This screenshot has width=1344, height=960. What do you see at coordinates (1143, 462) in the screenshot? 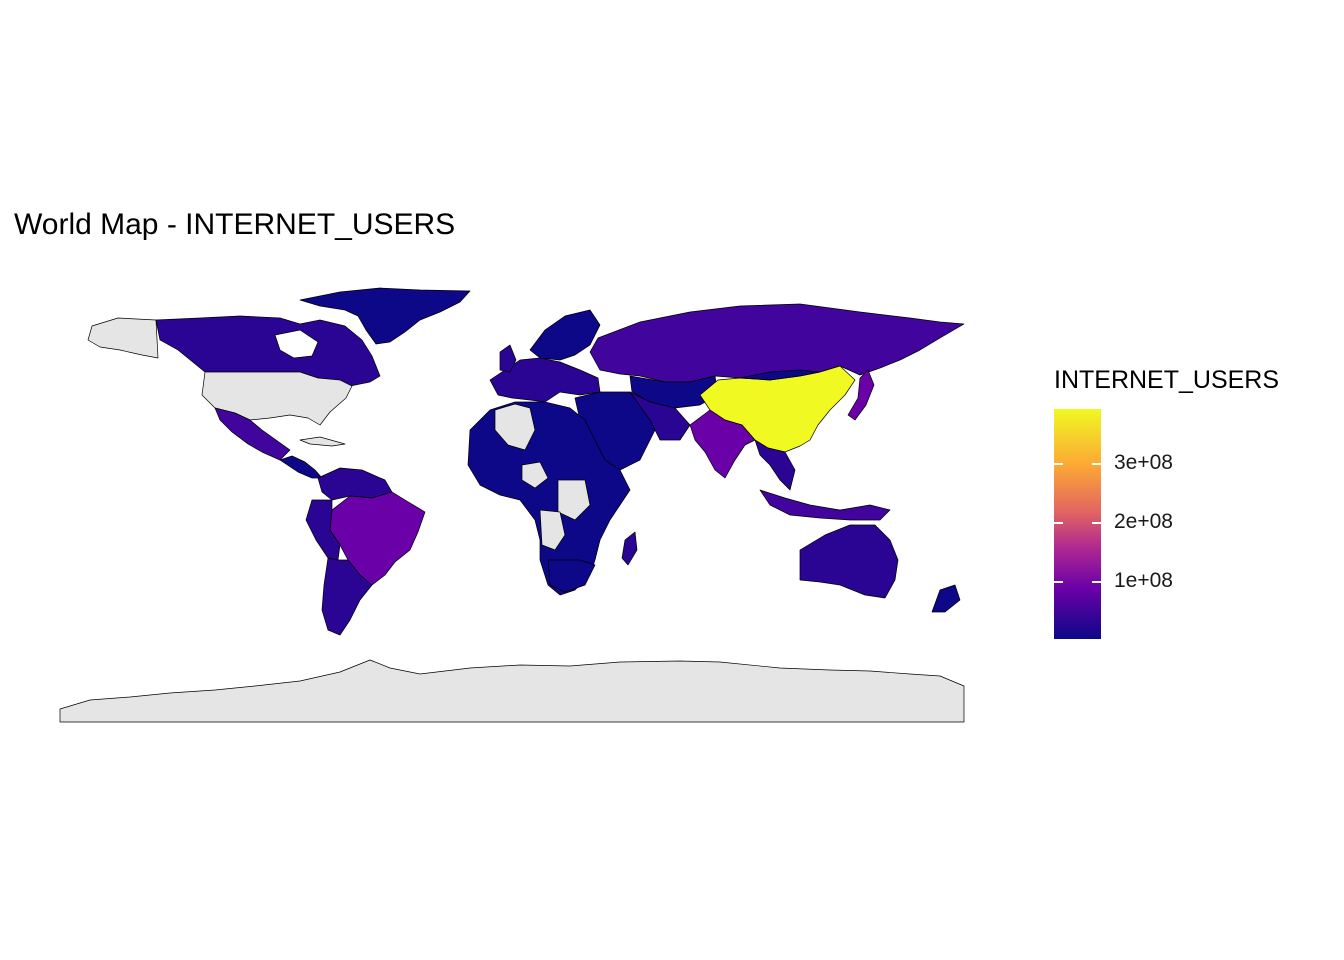
I see `legend-tick-label: 3e+08` at bounding box center [1143, 462].